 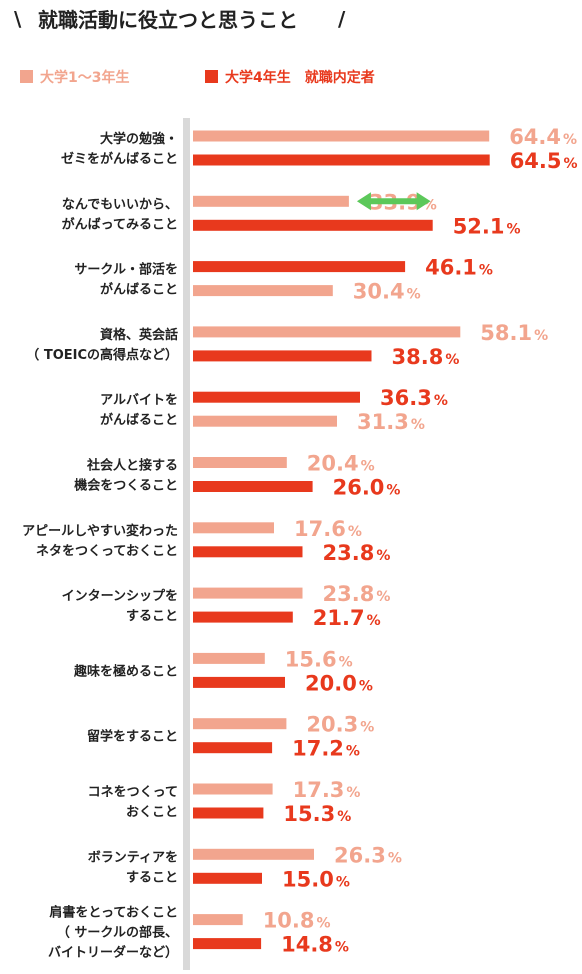 I want to click on value-label-4th-year-8: 20.0%, so click(x=339, y=683).